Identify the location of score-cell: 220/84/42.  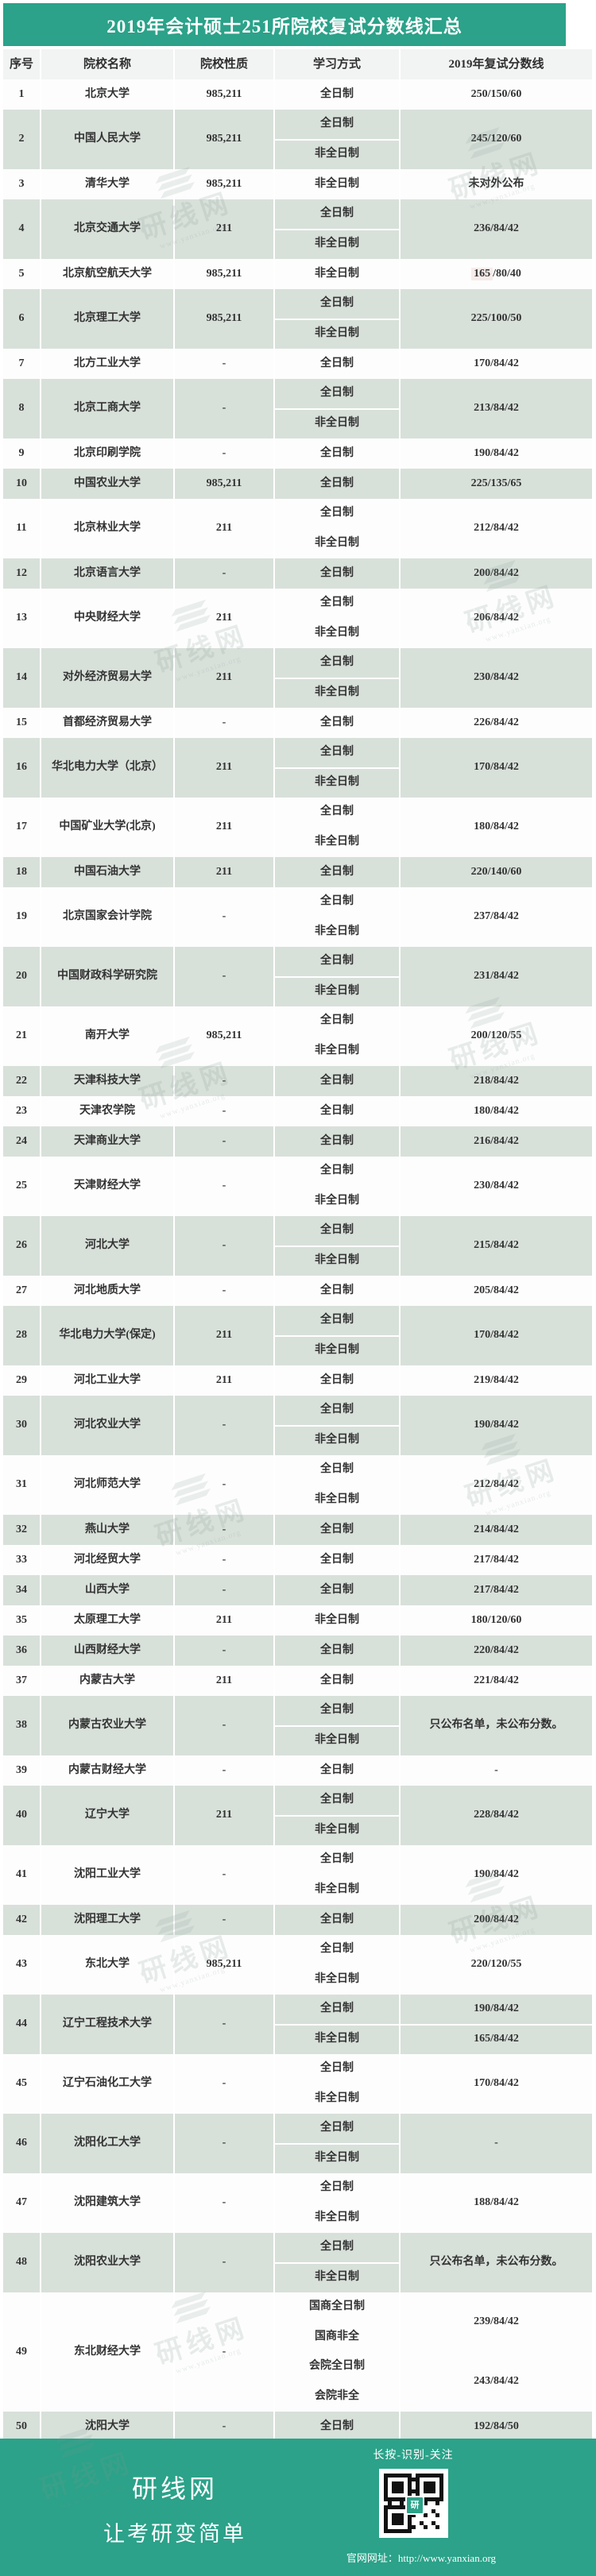
(496, 1651).